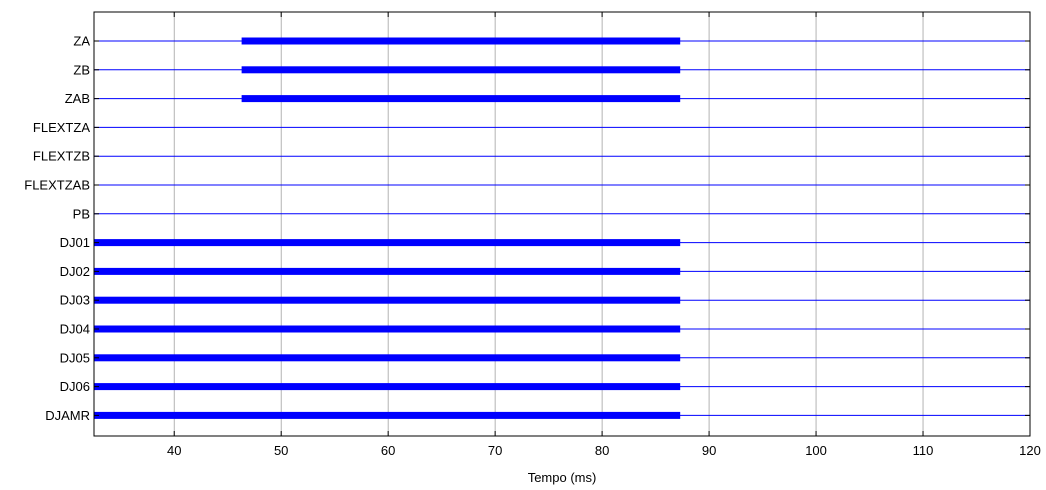 This screenshot has height=490, width=1046. I want to click on x-axis-title: Tempo (ms), so click(562, 477).